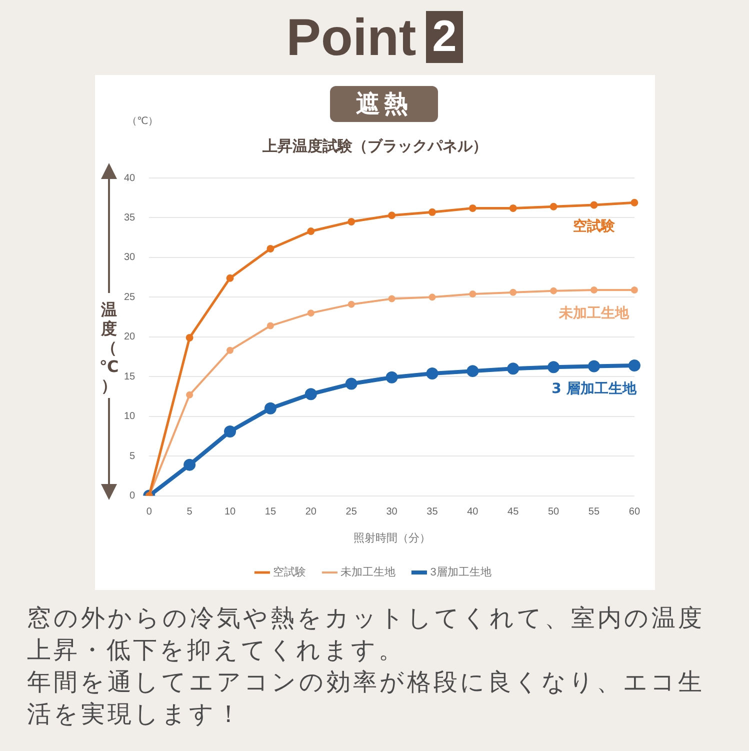 The image size is (749, 751). What do you see at coordinates (230, 512) in the screenshot?
I see `x-tick-label: 10` at bounding box center [230, 512].